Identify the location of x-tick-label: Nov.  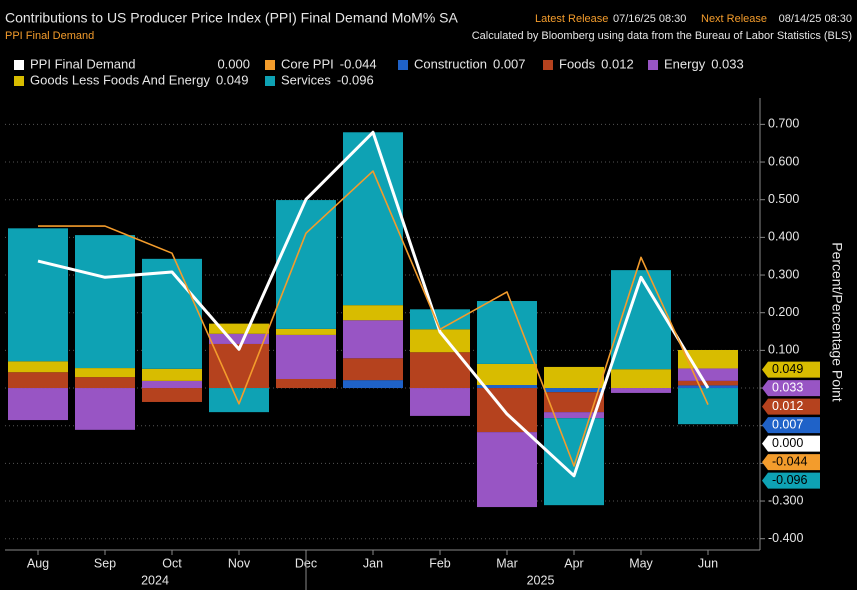
(239, 563).